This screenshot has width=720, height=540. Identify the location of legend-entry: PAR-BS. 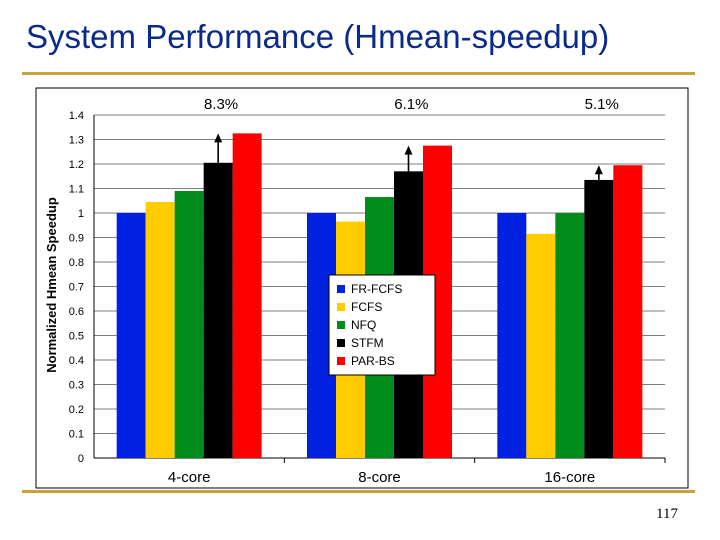
(373, 361).